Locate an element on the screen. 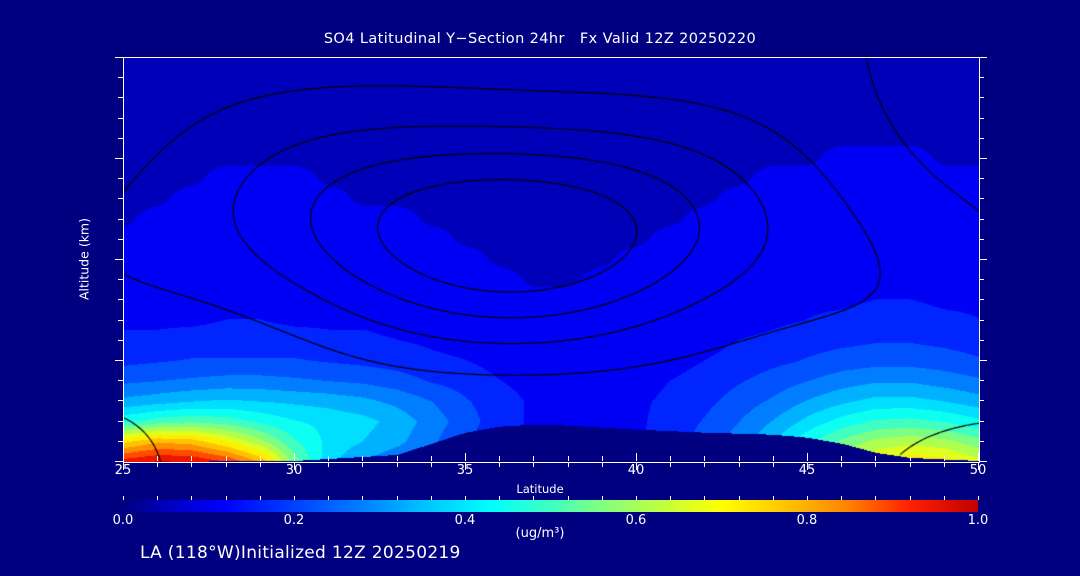 The width and height of the screenshot is (1080, 576). colorbar-tick-label: 0.6 is located at coordinates (636, 520).